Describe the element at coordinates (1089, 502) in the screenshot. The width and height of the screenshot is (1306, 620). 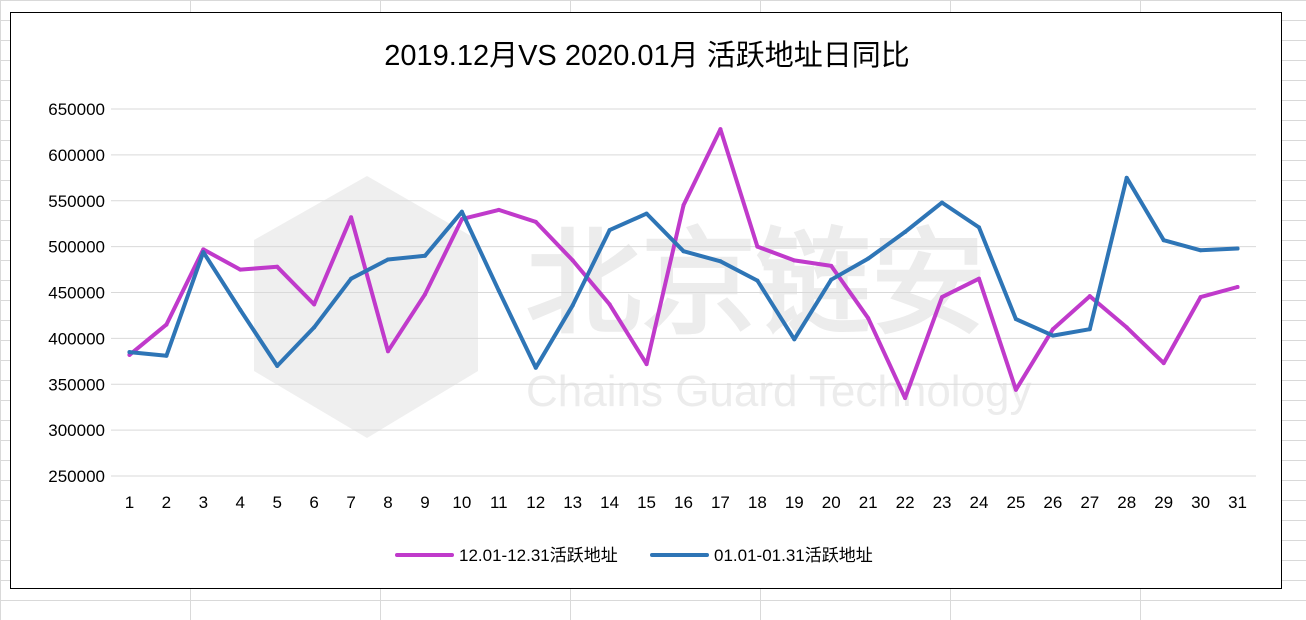
I see `x-tick-label: 27` at that location.